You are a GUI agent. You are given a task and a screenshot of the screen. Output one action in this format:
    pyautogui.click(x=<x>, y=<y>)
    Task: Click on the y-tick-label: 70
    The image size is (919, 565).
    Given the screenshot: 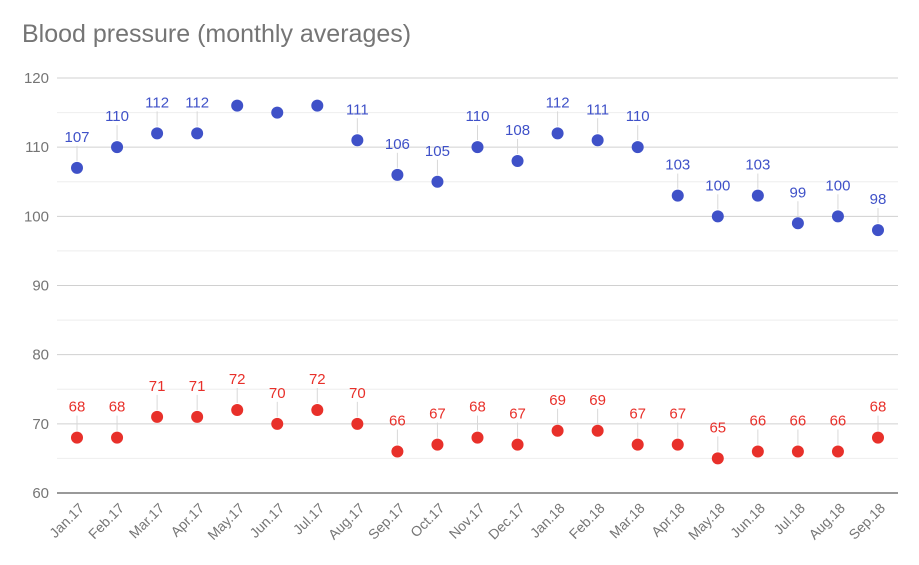 What is the action you would take?
    pyautogui.click(x=40, y=424)
    